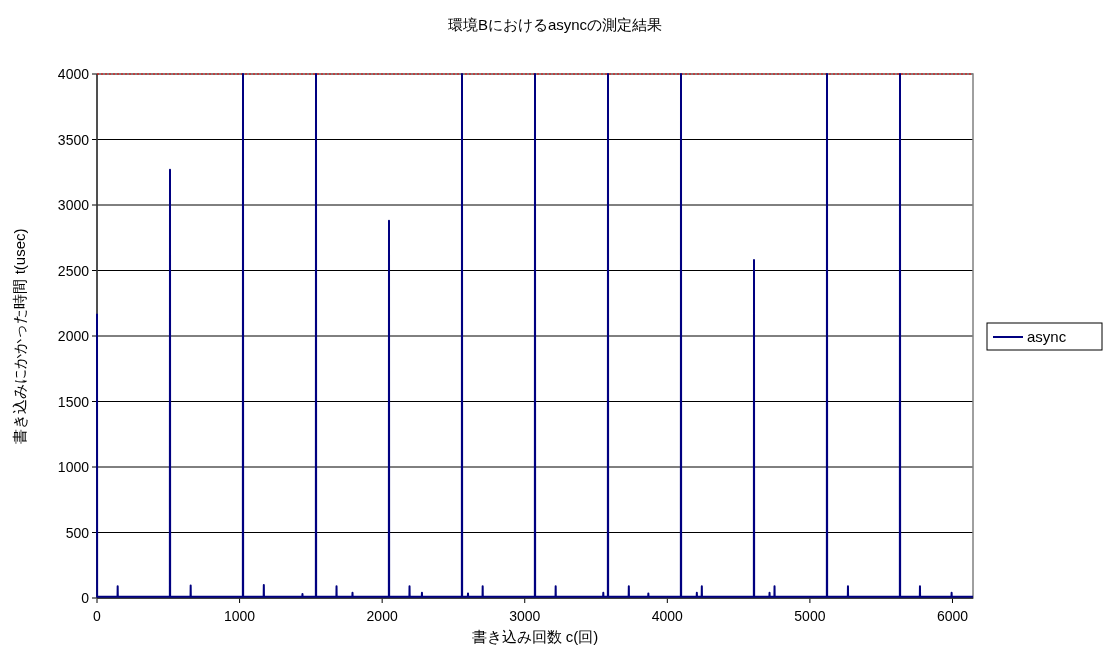 This screenshot has width=1115, height=669. I want to click on y-tick-label: 3000, so click(73, 205).